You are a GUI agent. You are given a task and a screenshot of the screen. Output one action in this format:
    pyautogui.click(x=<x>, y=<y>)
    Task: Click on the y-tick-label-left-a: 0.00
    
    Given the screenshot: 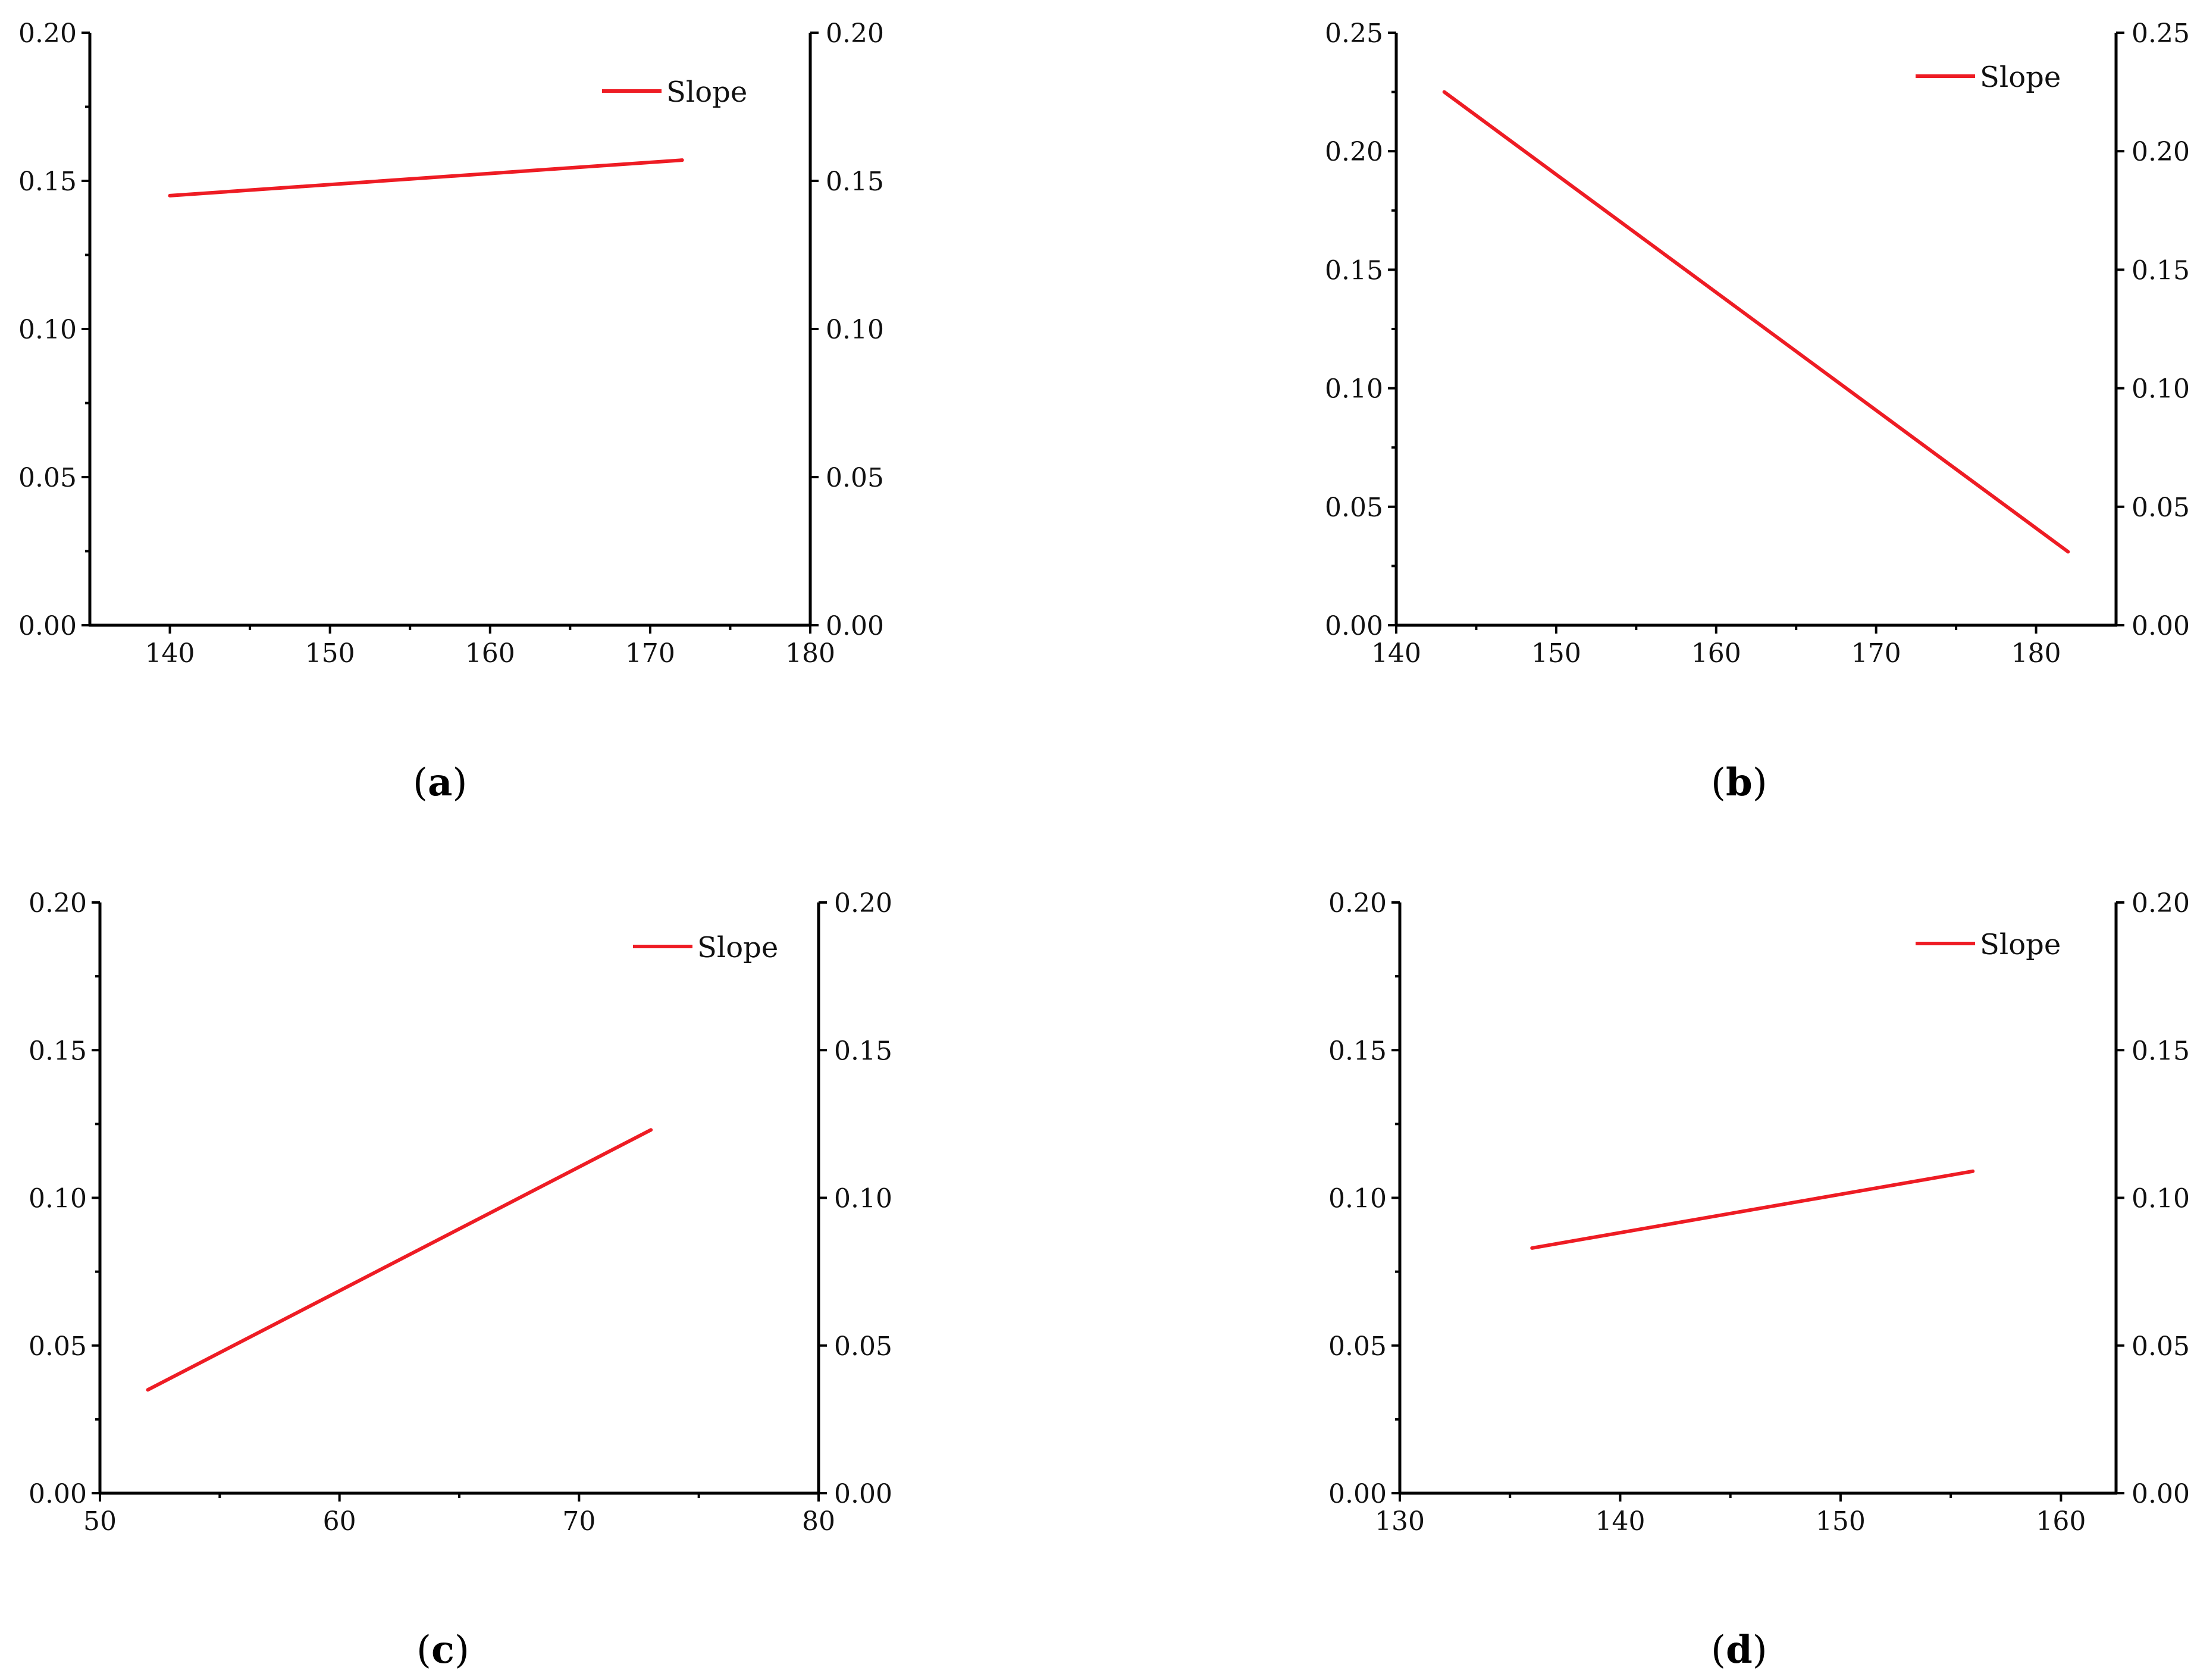 What is the action you would take?
    pyautogui.click(x=47, y=626)
    